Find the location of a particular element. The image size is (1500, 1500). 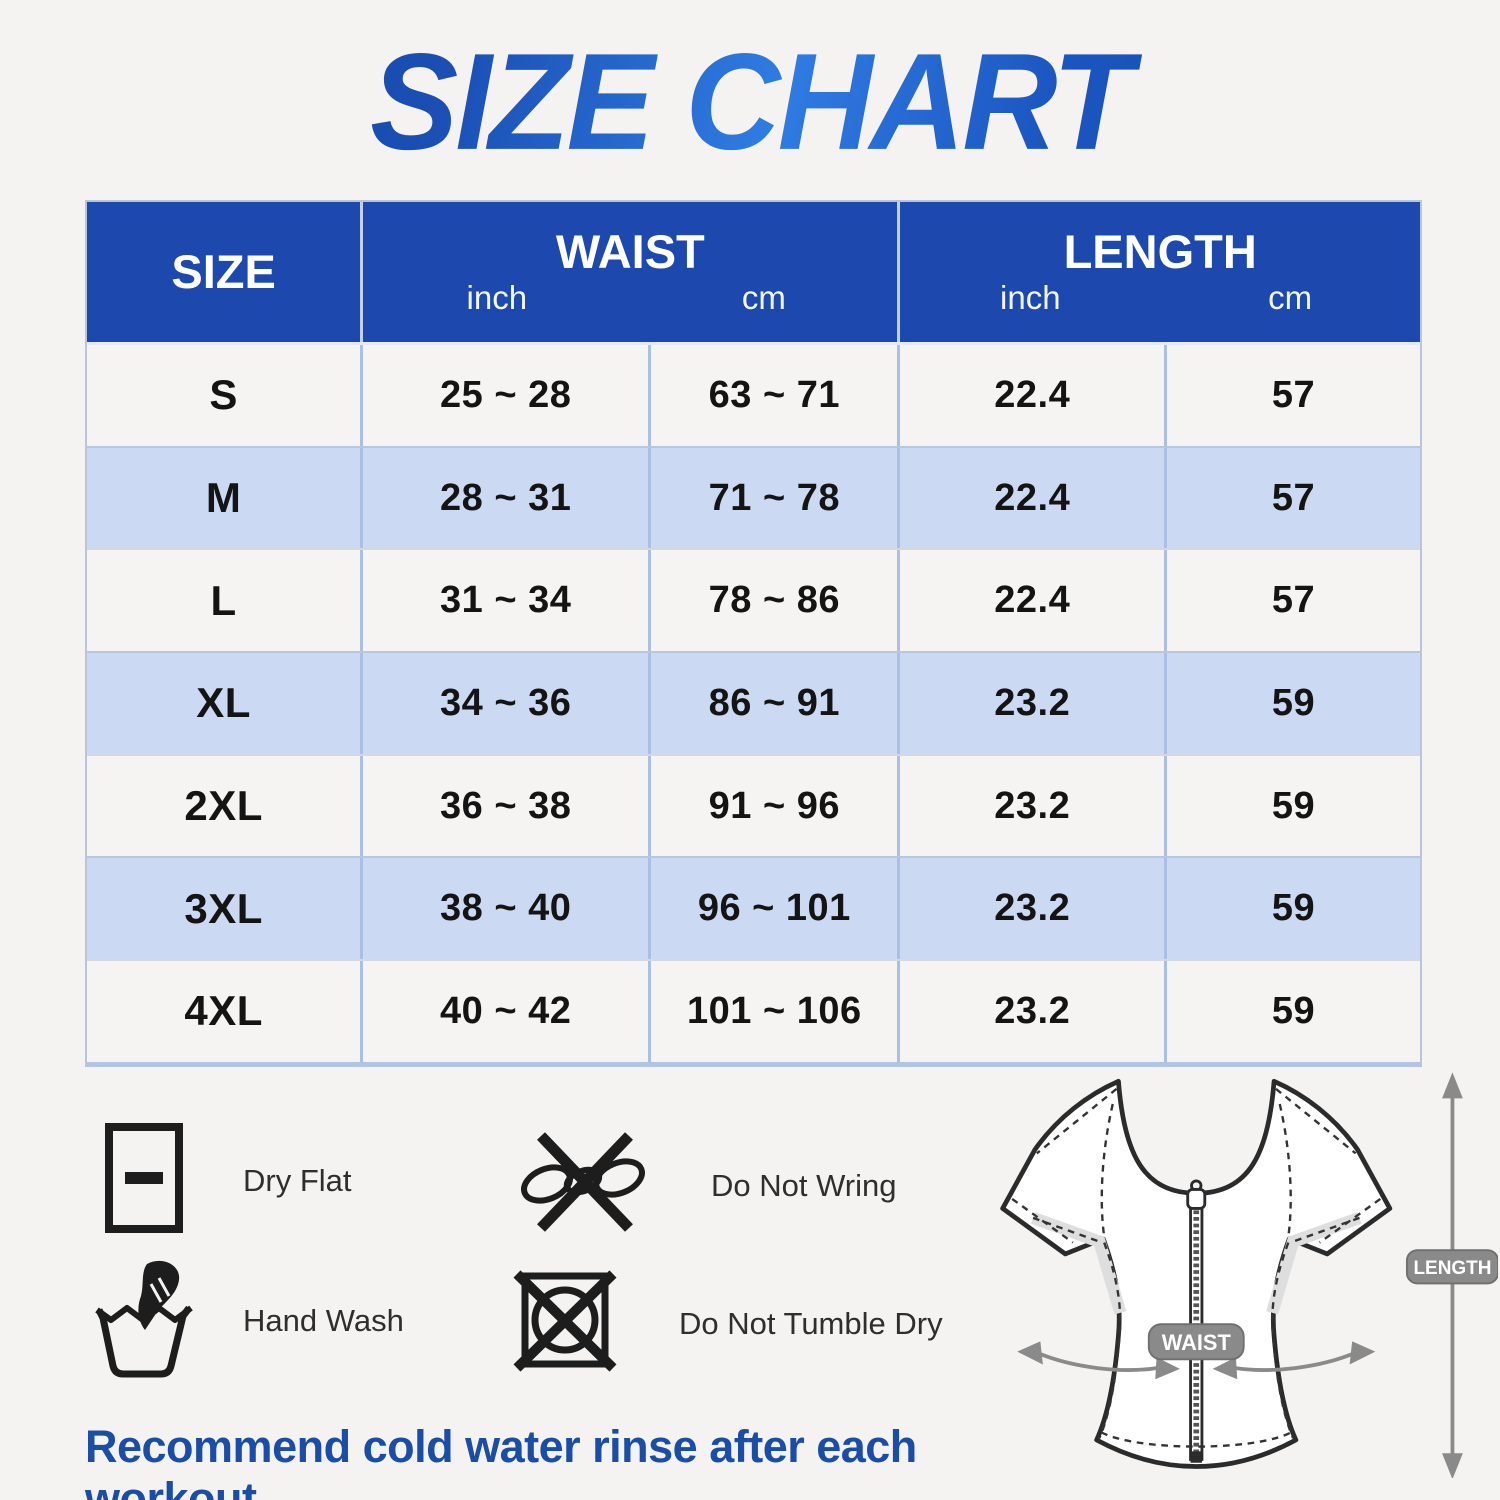

header-waist-label: WAIST is located at coordinates (630, 252).